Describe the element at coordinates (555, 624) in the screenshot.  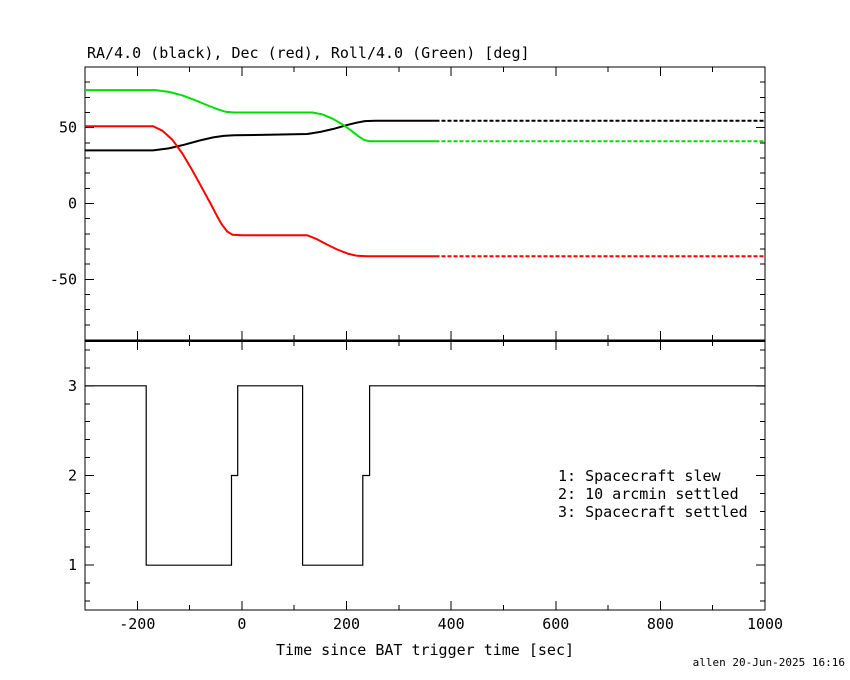
I see `x-tick-label: 600` at that location.